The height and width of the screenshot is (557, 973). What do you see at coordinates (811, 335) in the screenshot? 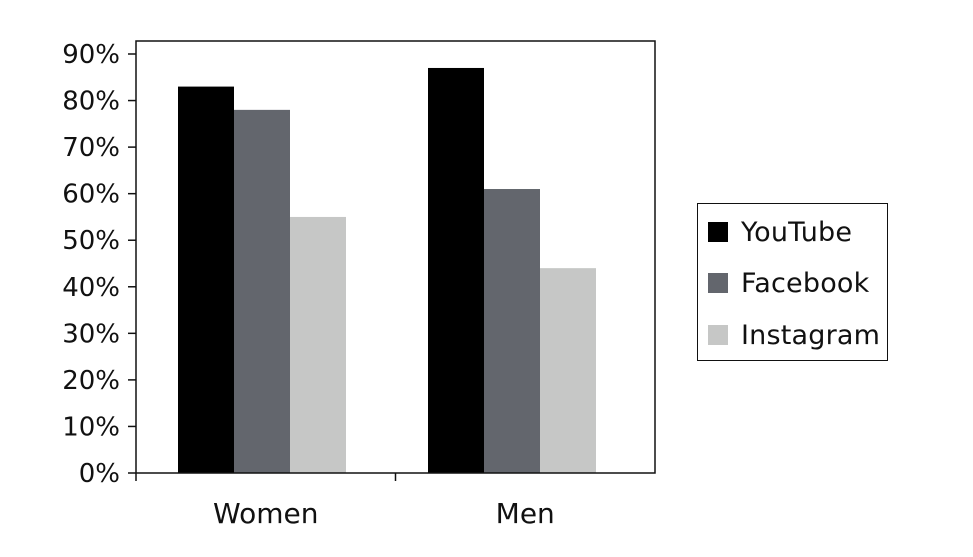
I see `legend-label: Instagram` at bounding box center [811, 335].